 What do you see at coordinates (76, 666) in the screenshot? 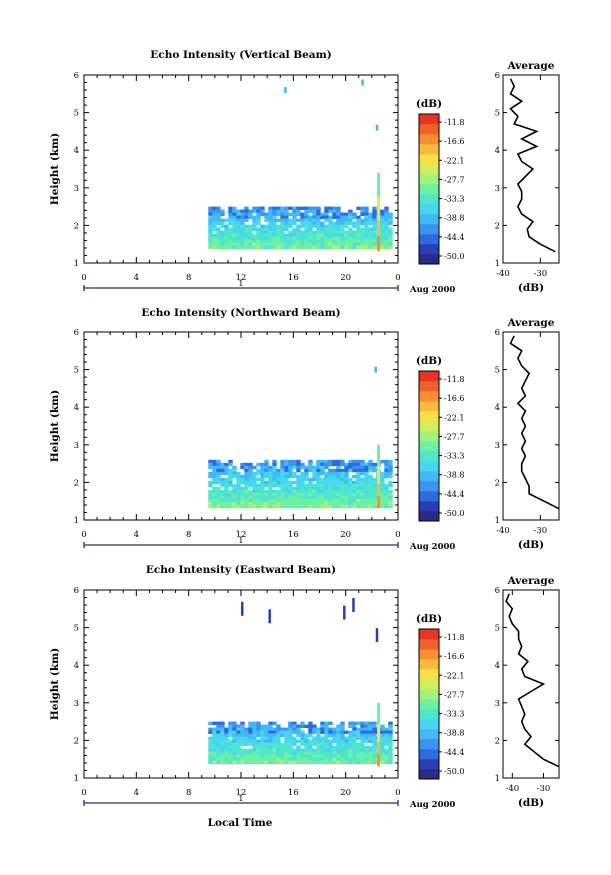
I see `y-tick-label: 4` at bounding box center [76, 666].